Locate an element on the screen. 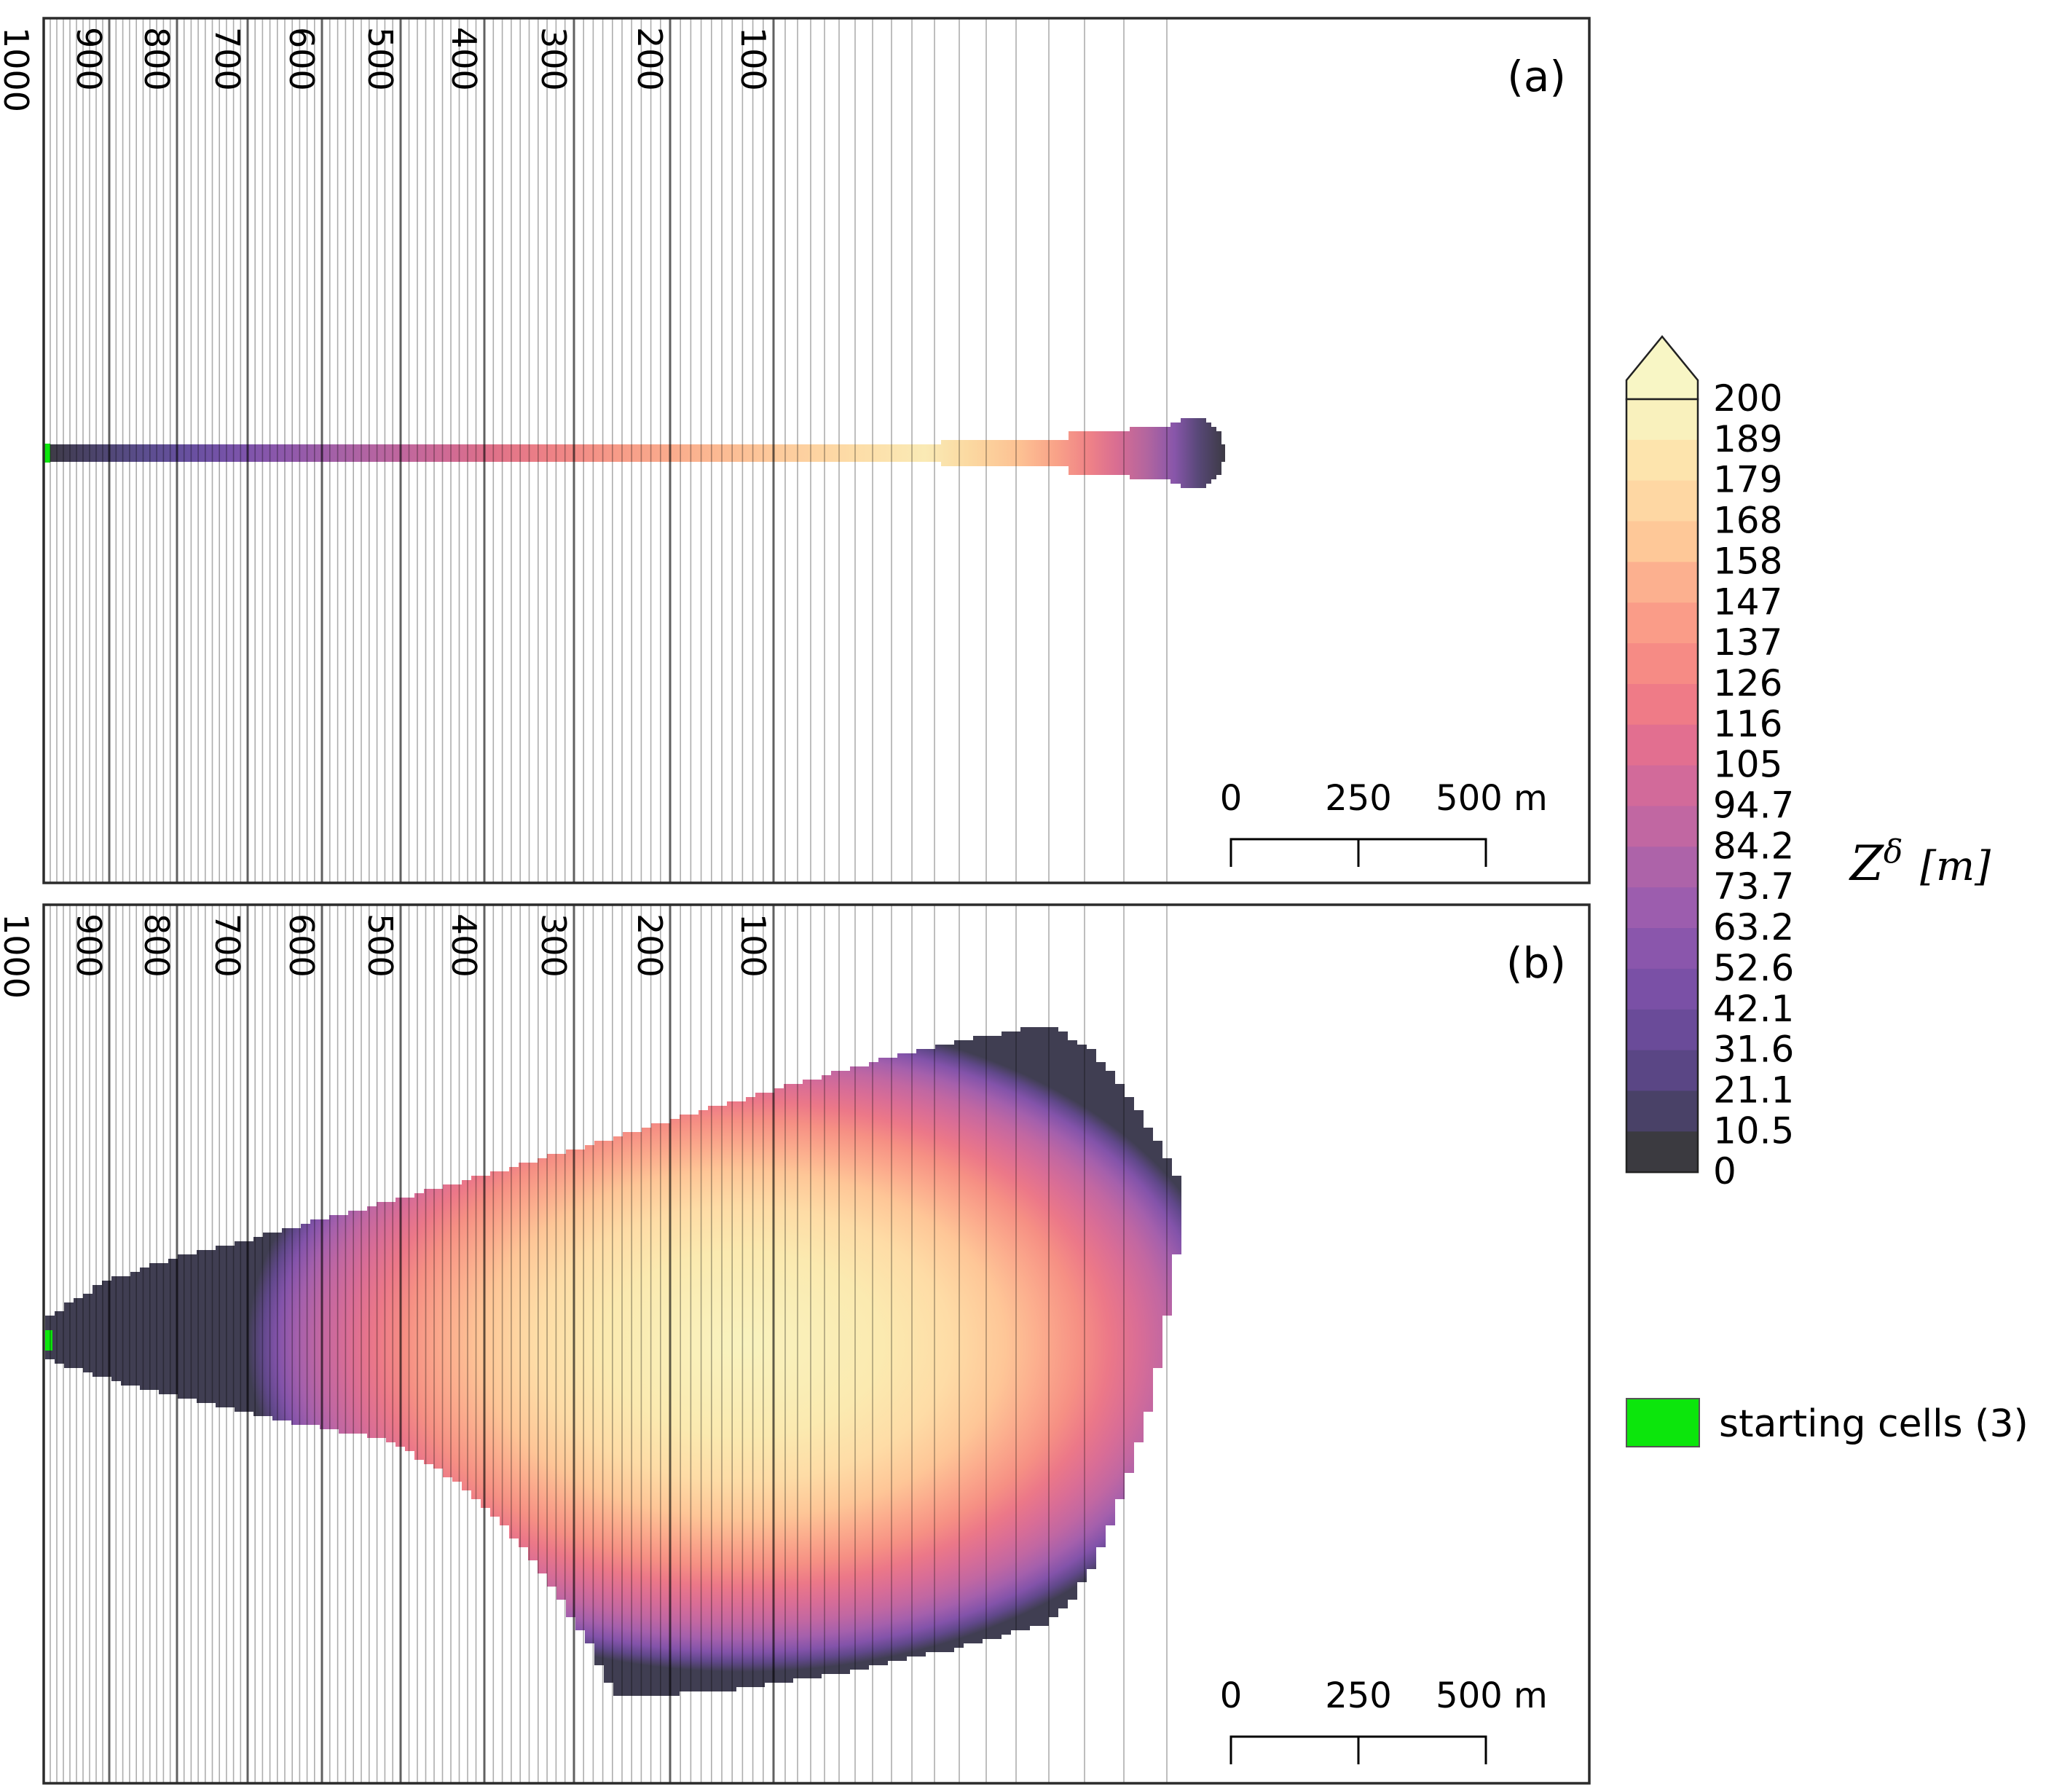  colorbar-tick-label: 105 is located at coordinates (1747, 765).